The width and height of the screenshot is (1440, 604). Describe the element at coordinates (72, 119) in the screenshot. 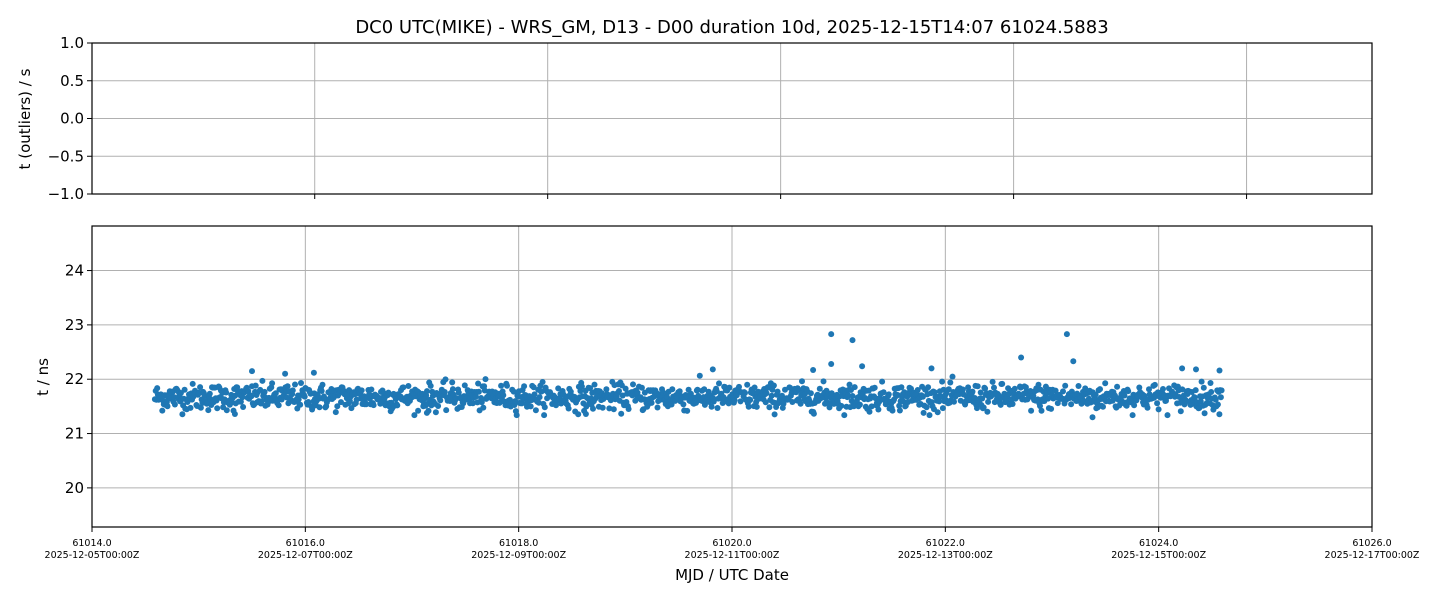

I see `top-y-tick-label: 0.0` at that location.